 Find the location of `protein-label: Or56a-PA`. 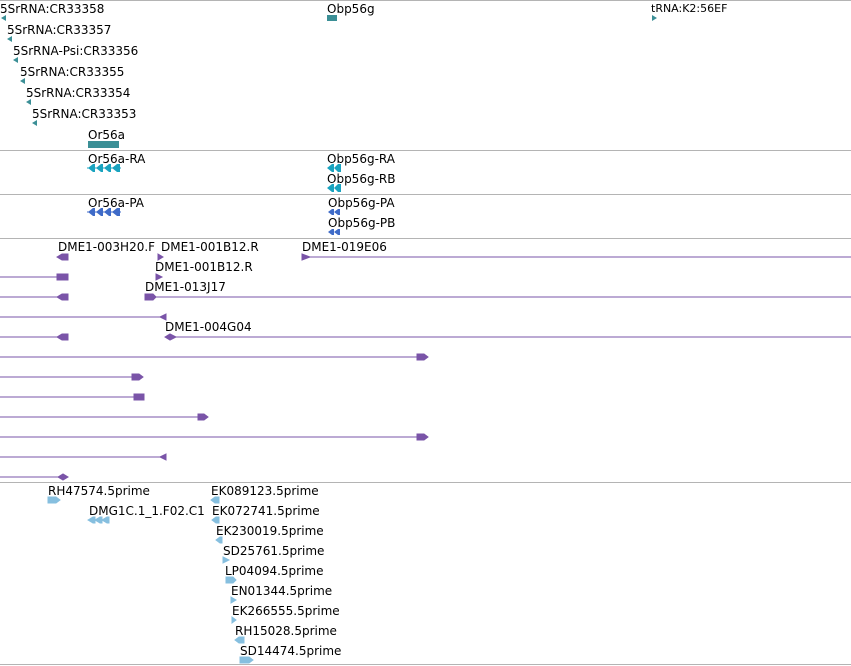

protein-label: Or56a-PA is located at coordinates (116, 203).